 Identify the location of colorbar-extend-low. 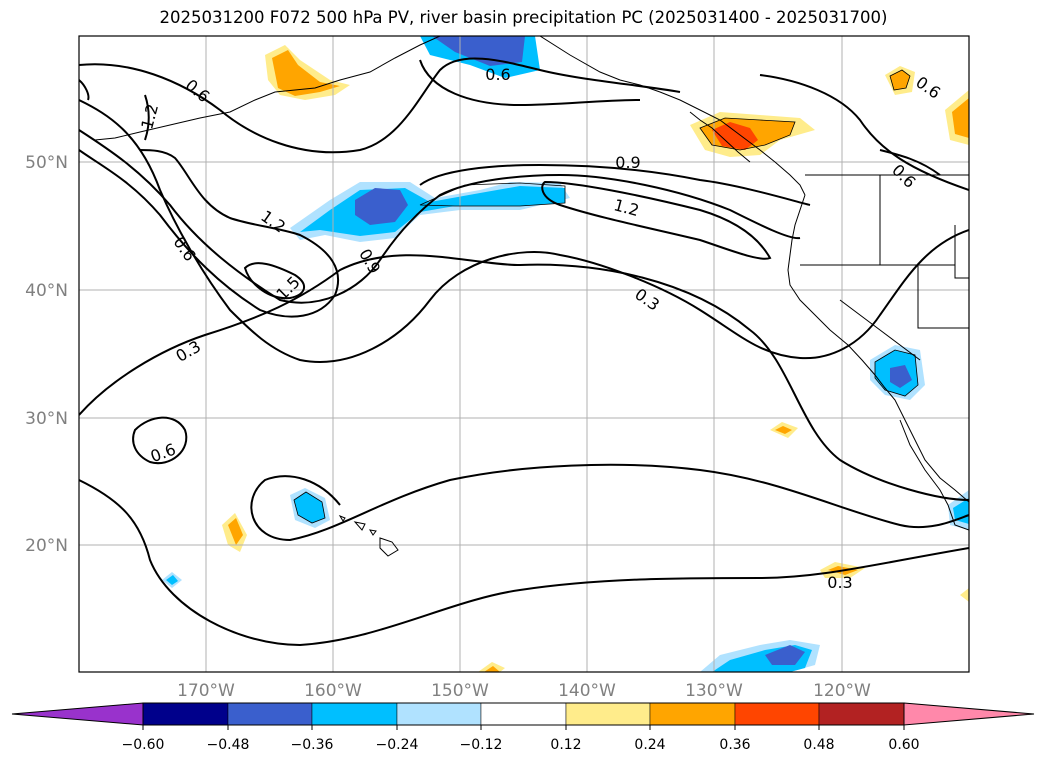
(77, 714).